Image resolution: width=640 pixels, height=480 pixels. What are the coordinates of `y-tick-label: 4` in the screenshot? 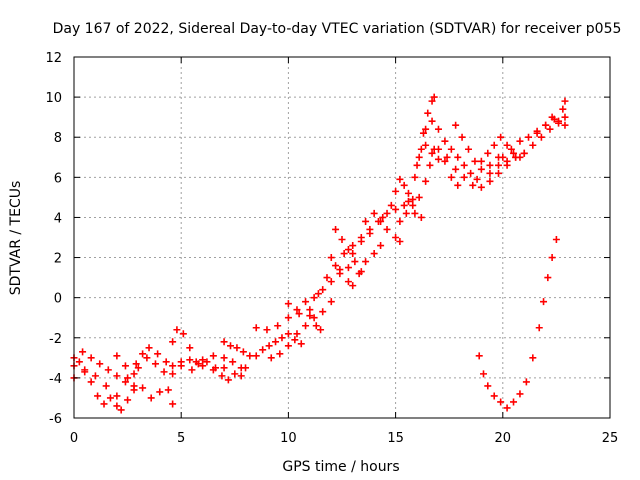 It's located at (58, 218).